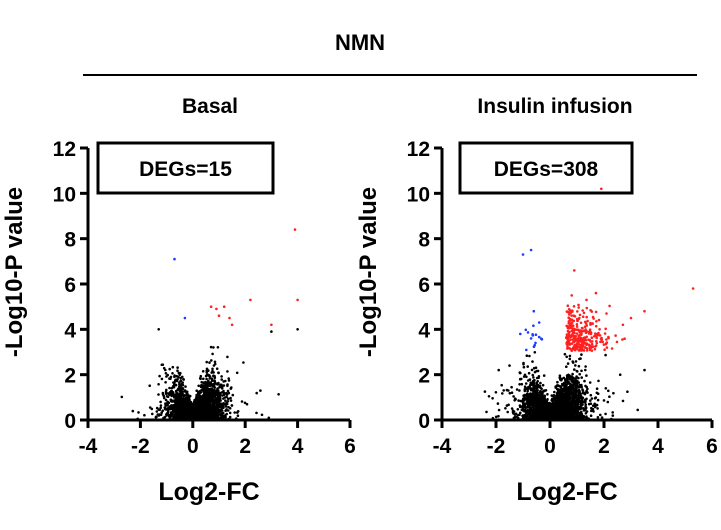 The image size is (721, 530). What do you see at coordinates (424, 285) in the screenshot?
I see `y-tick-label: 6` at bounding box center [424, 285].